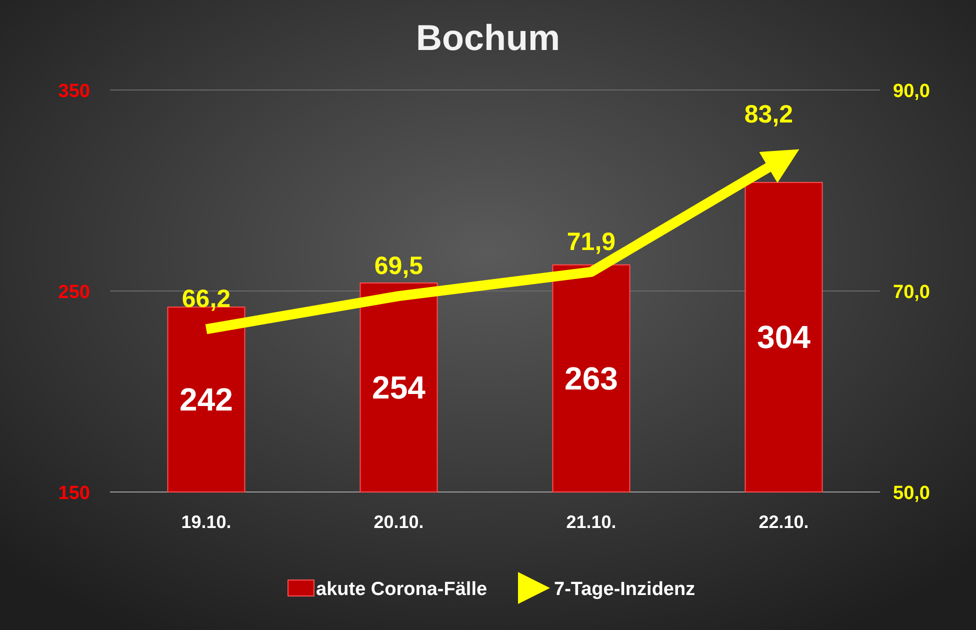 Image resolution: width=976 pixels, height=630 pixels. Describe the element at coordinates (769, 114) in the screenshot. I see `data-label: 83,2` at that location.